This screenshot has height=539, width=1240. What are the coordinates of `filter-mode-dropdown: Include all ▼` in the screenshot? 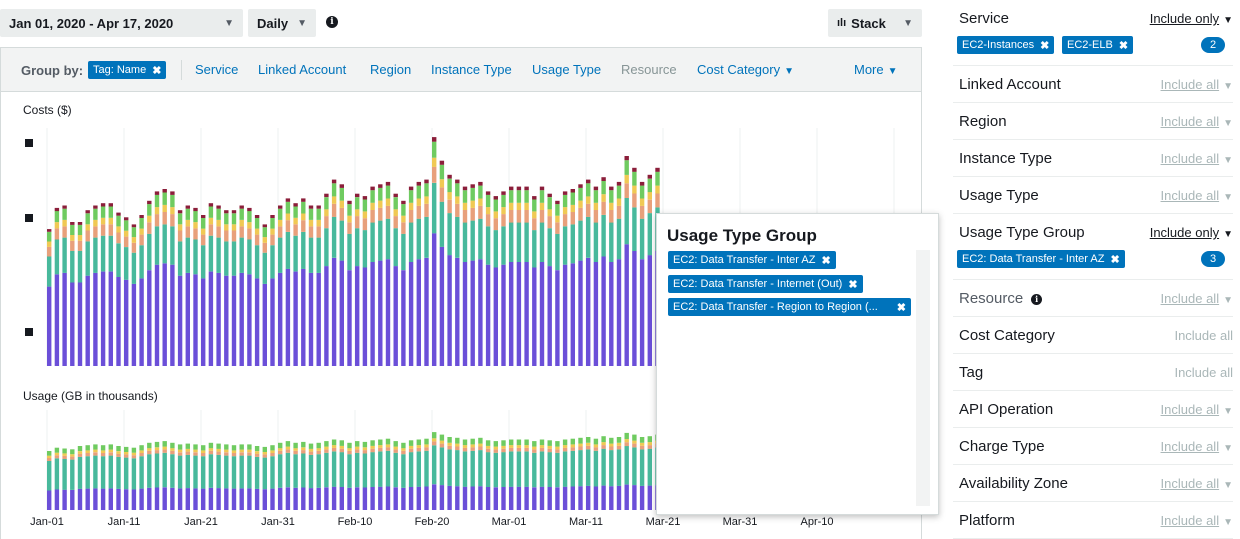 It's located at (1197, 158).